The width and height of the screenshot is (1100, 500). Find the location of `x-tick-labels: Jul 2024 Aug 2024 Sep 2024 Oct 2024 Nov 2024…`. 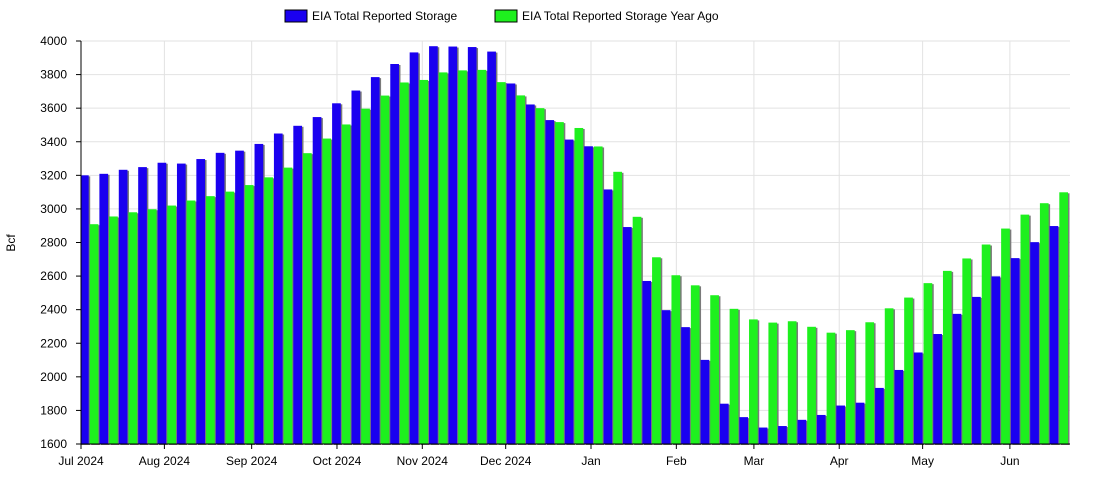

x-tick-labels: Jul 2024 Aug 2024 Sep 2024 Oct 2024 Nov 2024… is located at coordinates (538, 461).